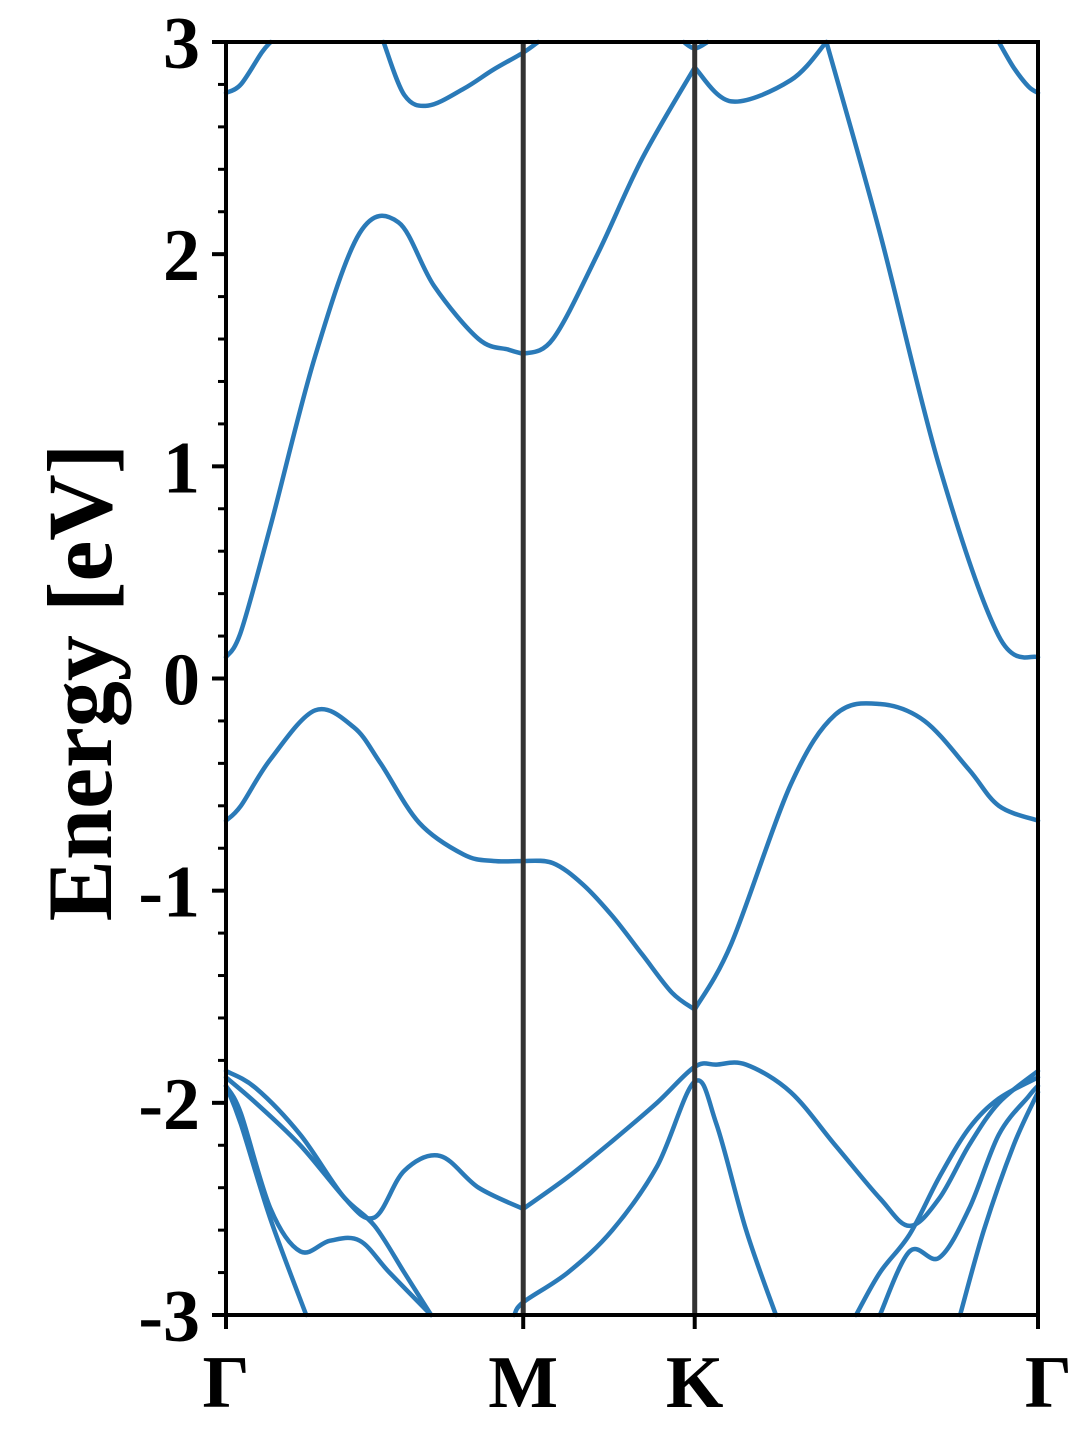  Describe the element at coordinates (169, 1317) in the screenshot. I see `y-tick-label: -3` at that location.